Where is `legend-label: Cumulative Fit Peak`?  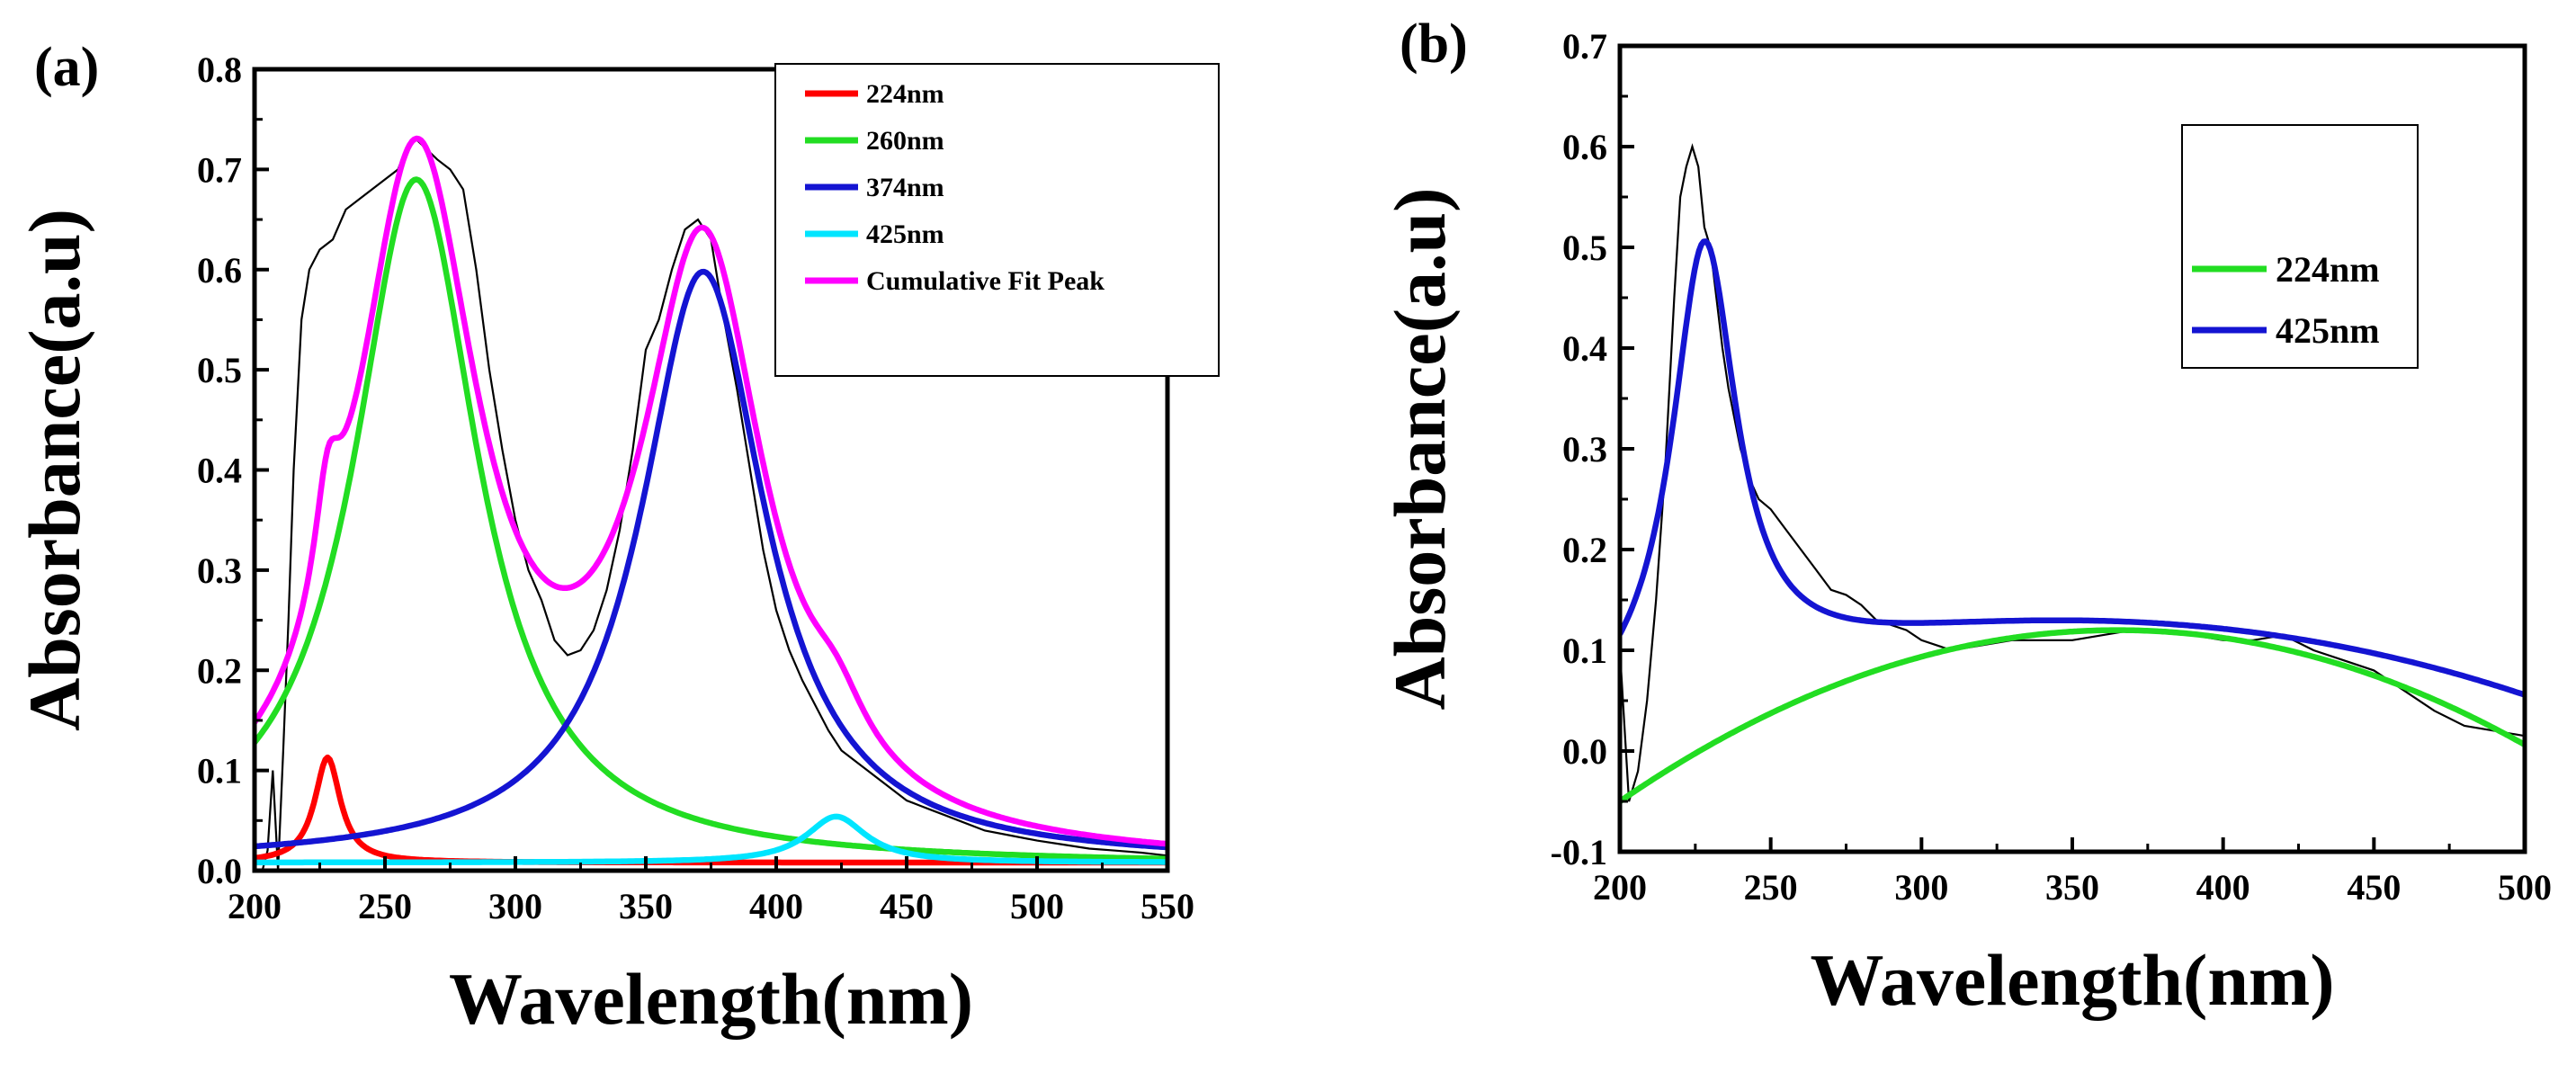 legend-label: Cumulative Fit Peak is located at coordinates (985, 281).